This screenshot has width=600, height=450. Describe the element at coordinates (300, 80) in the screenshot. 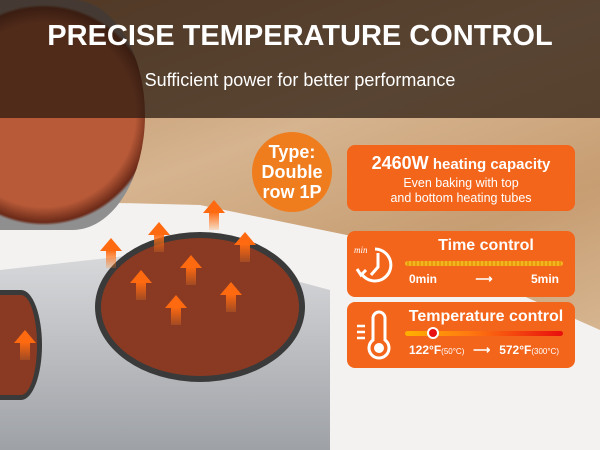

I see `page-subtitle: Sufficient power for better performance` at that location.